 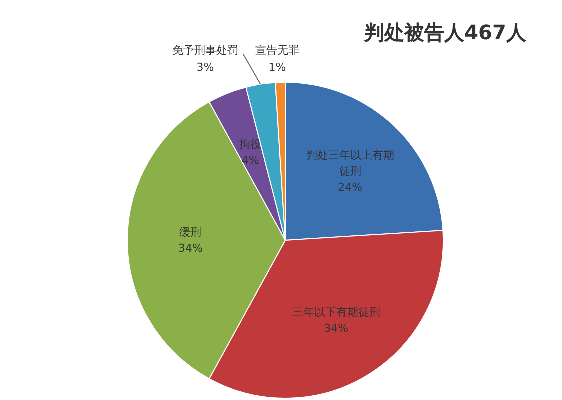 What do you see at coordinates (278, 50) in the screenshot?
I see `slice-label: 宣告无罪` at bounding box center [278, 50].